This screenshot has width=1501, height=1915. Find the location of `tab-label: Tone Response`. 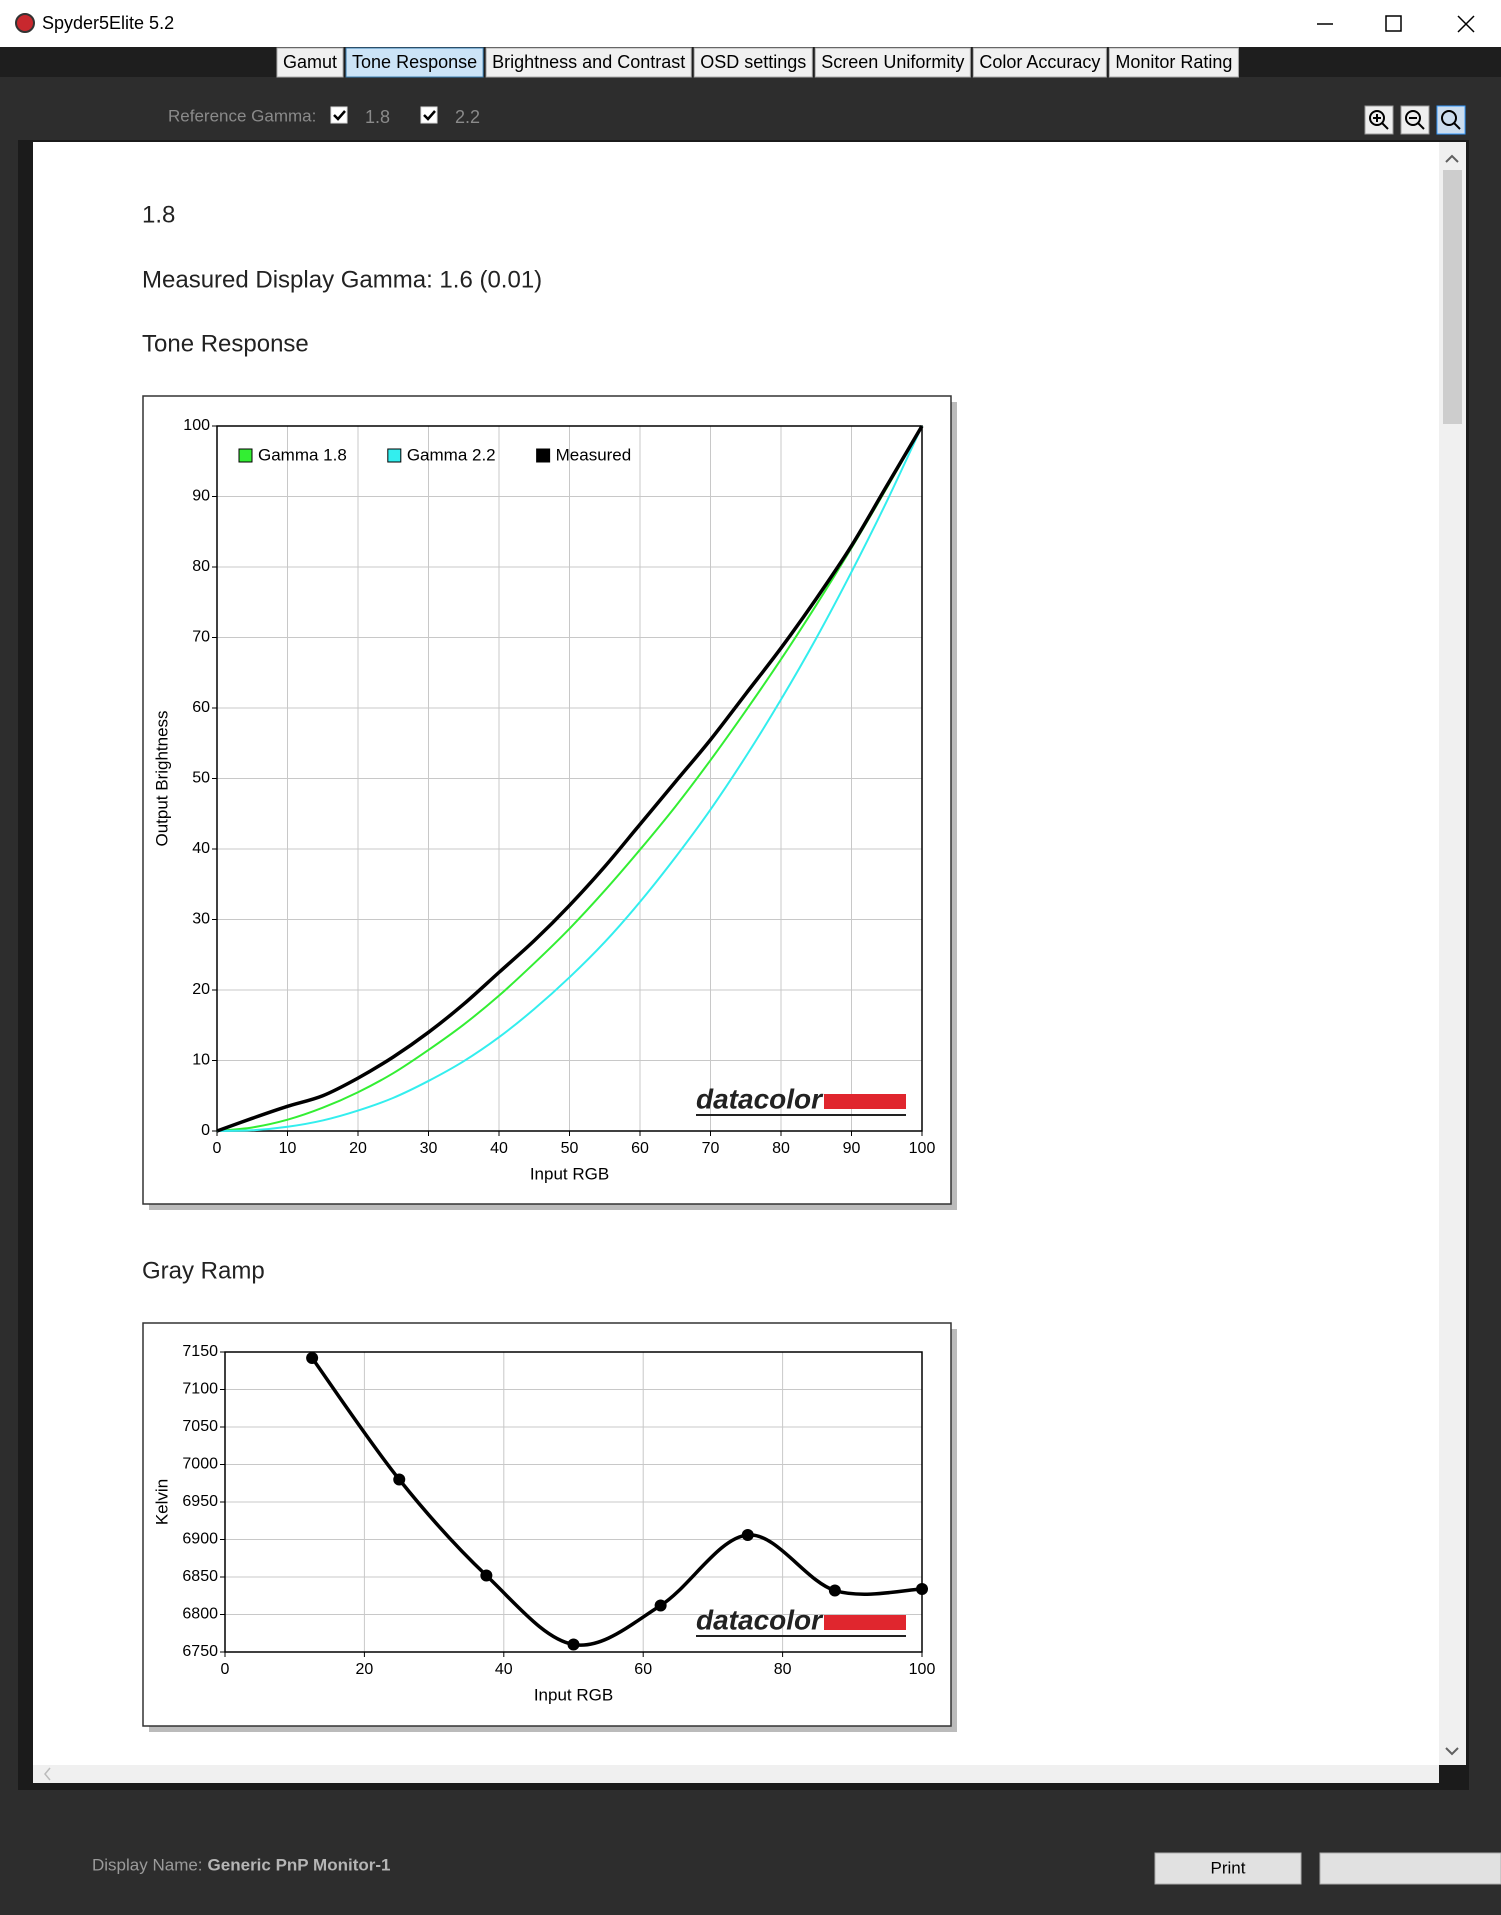

tab-label: Tone Response is located at coordinates (414, 62).